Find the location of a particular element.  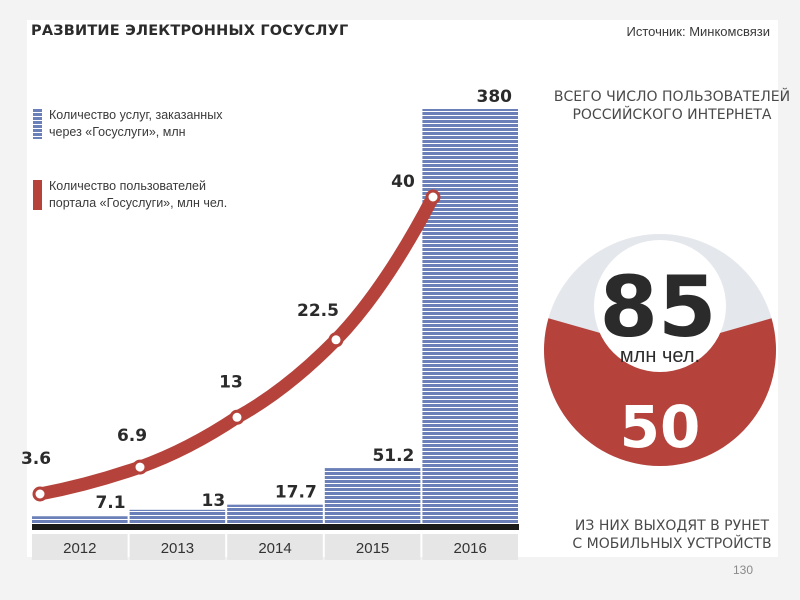

x-tick-label-2016: 2016 is located at coordinates (470, 548).